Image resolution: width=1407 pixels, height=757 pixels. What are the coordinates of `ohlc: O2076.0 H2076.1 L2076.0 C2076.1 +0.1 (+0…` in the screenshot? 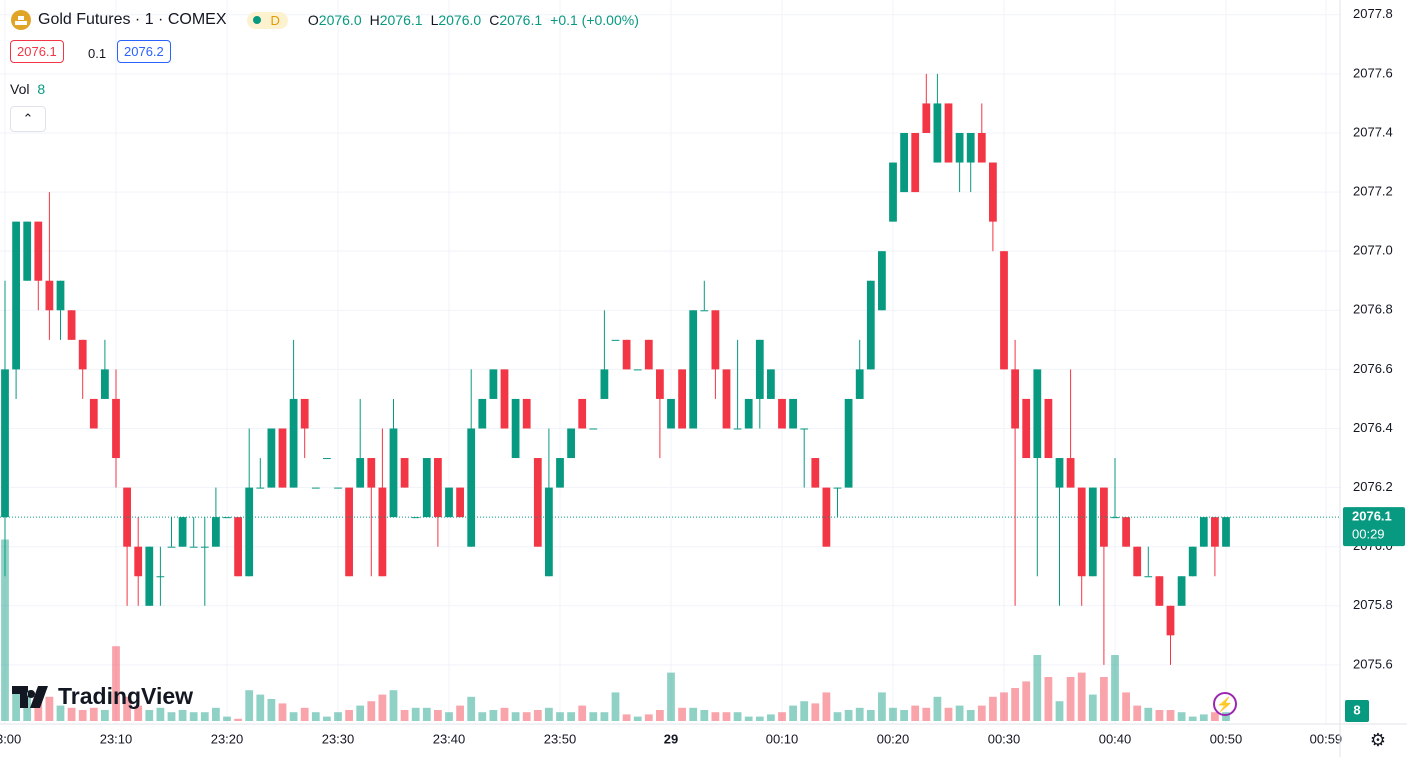 It's located at (473, 20).